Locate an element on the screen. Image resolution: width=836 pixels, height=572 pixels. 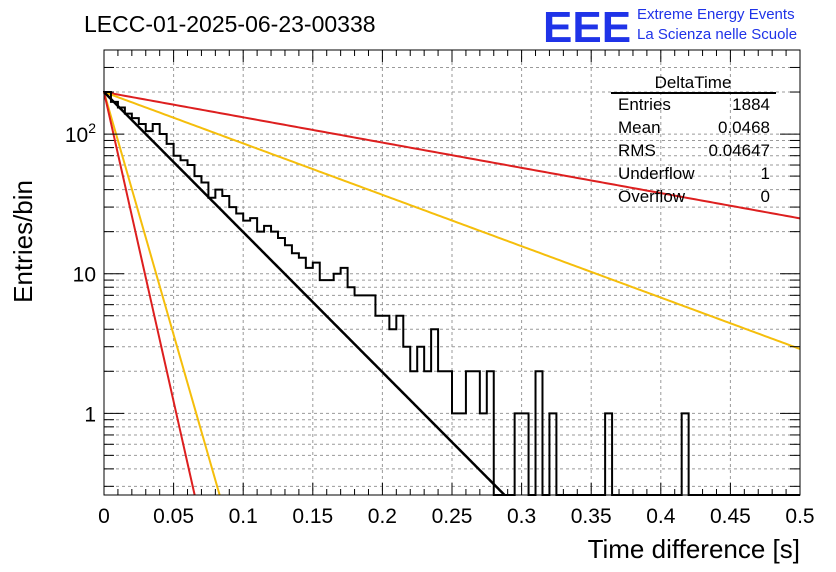
x-tick-label: 0.2 is located at coordinates (382, 516).